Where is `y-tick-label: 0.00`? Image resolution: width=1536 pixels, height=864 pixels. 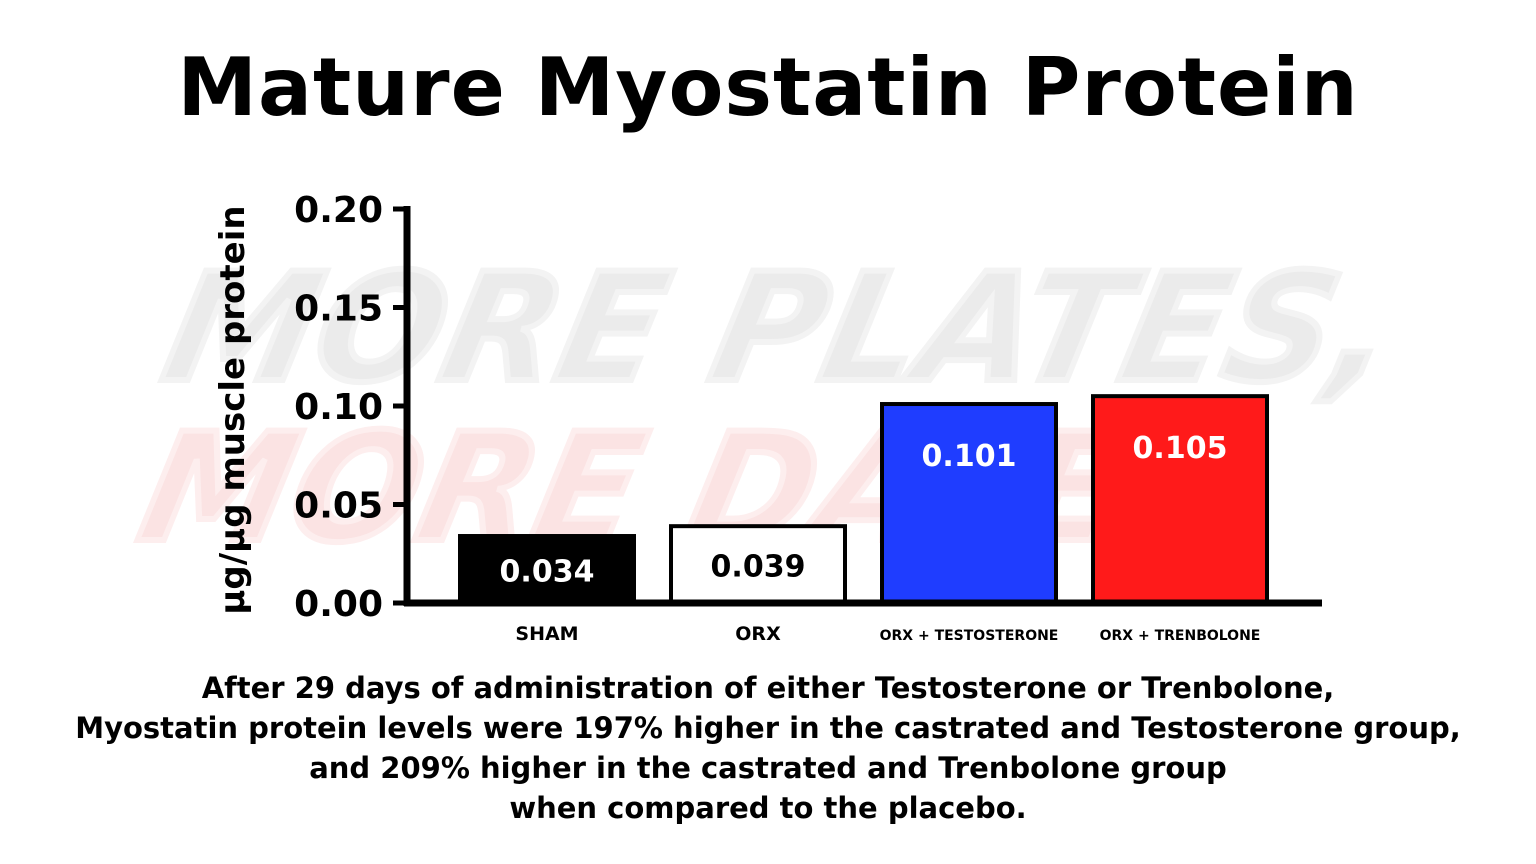 y-tick-label: 0.00 is located at coordinates (338, 604).